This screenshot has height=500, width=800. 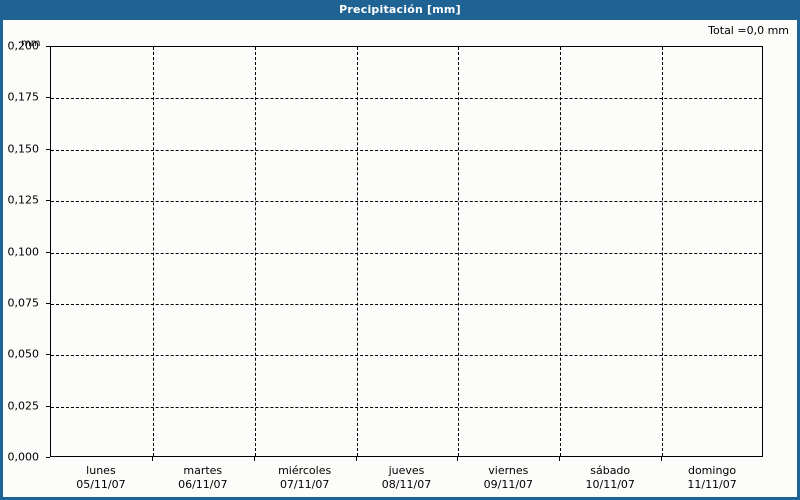 What do you see at coordinates (712, 470) in the screenshot?
I see `x-tick-label-day: domingo` at bounding box center [712, 470].